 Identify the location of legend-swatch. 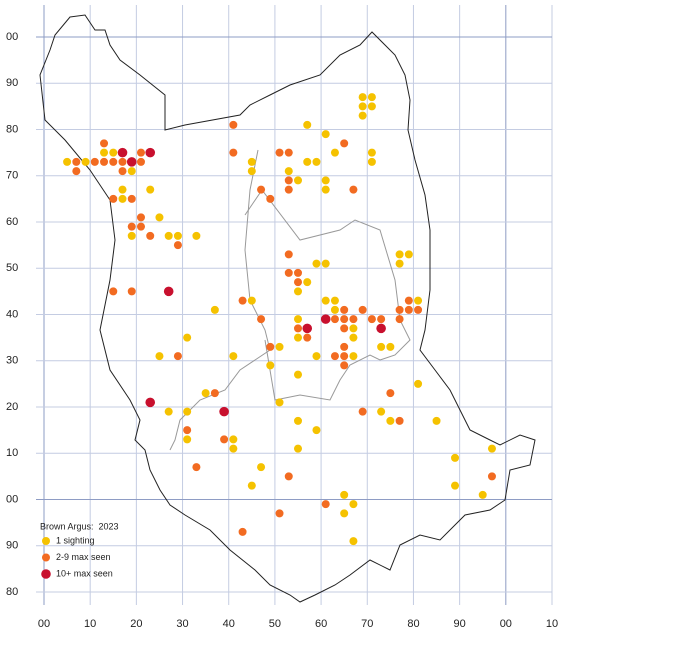
(46, 541).